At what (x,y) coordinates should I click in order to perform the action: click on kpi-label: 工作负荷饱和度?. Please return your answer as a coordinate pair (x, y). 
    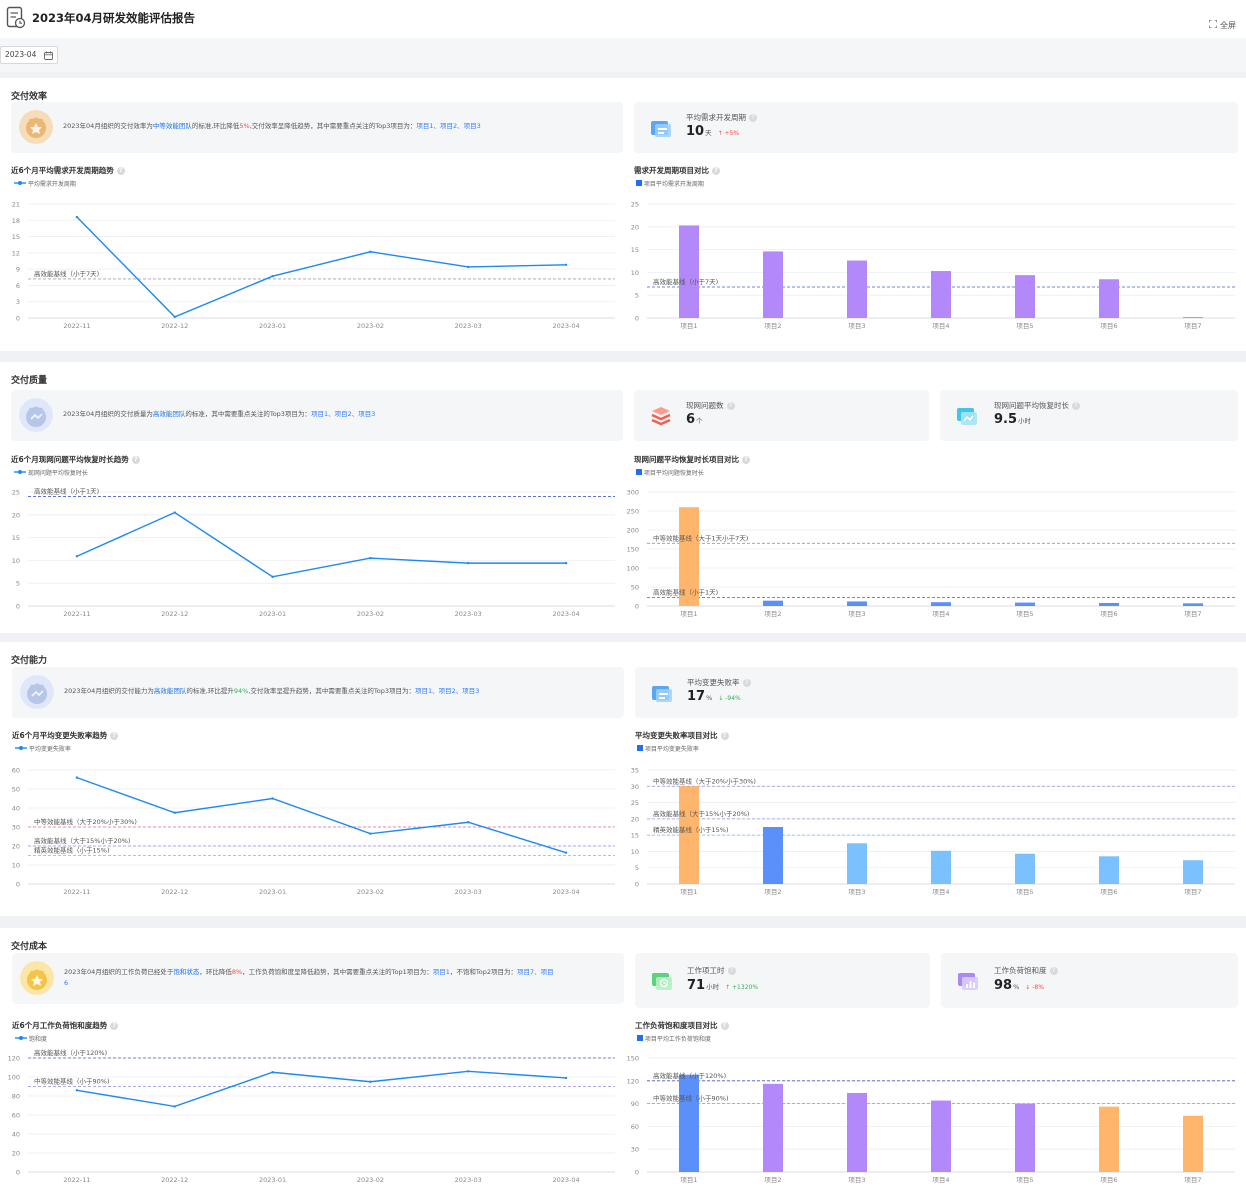
    Looking at the image, I should click on (1026, 970).